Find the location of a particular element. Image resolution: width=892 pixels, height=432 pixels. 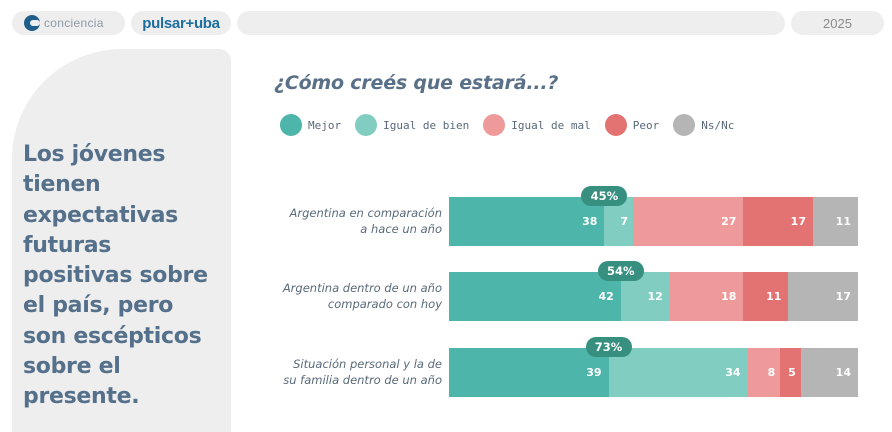

legend-label: Igual de bien is located at coordinates (426, 125).